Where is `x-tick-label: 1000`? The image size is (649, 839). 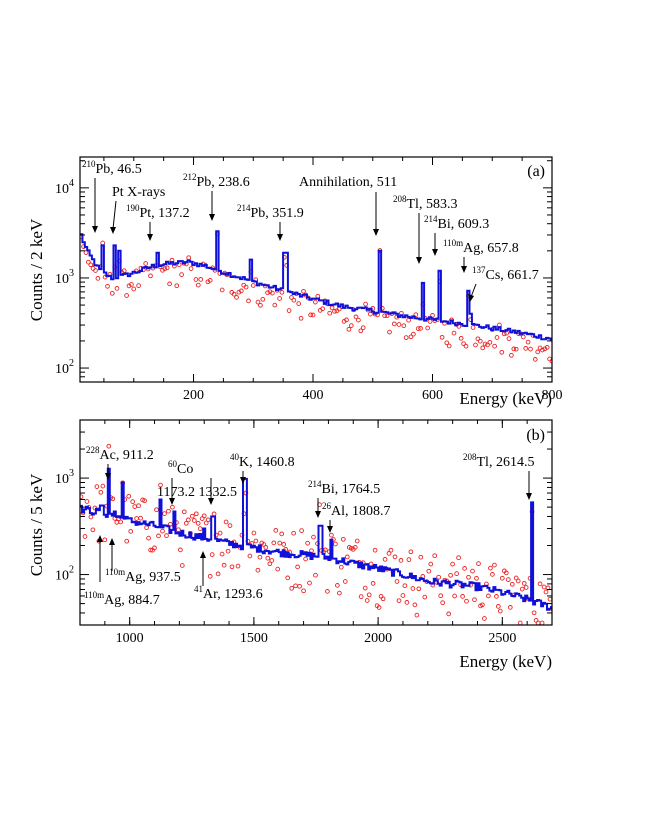 x-tick-label: 1000 is located at coordinates (130, 638).